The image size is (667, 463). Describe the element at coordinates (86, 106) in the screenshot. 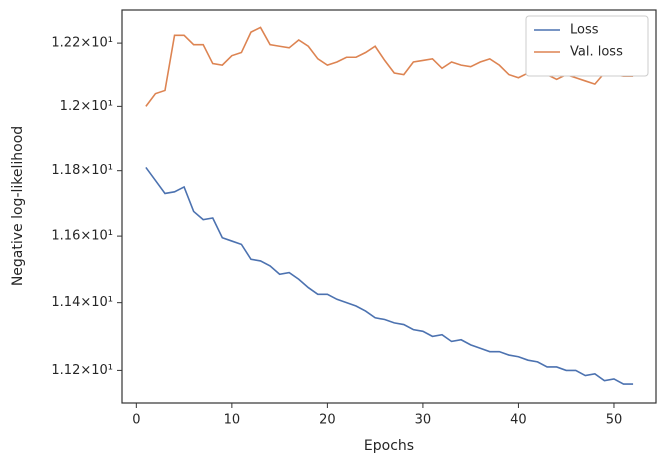

I see `y-tick-label: 1.2×10¹` at that location.